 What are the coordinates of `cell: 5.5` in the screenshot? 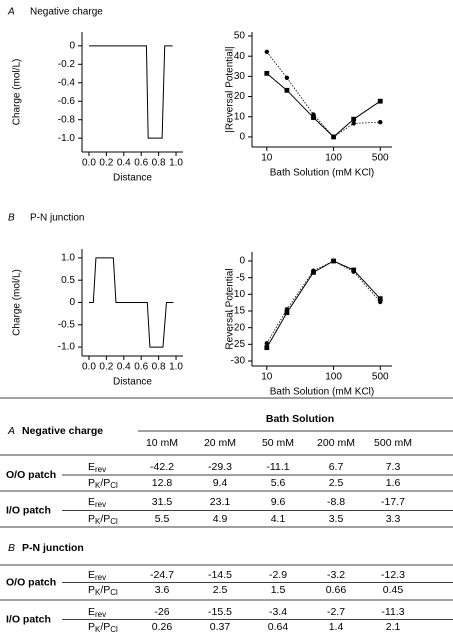 It's located at (162, 519).